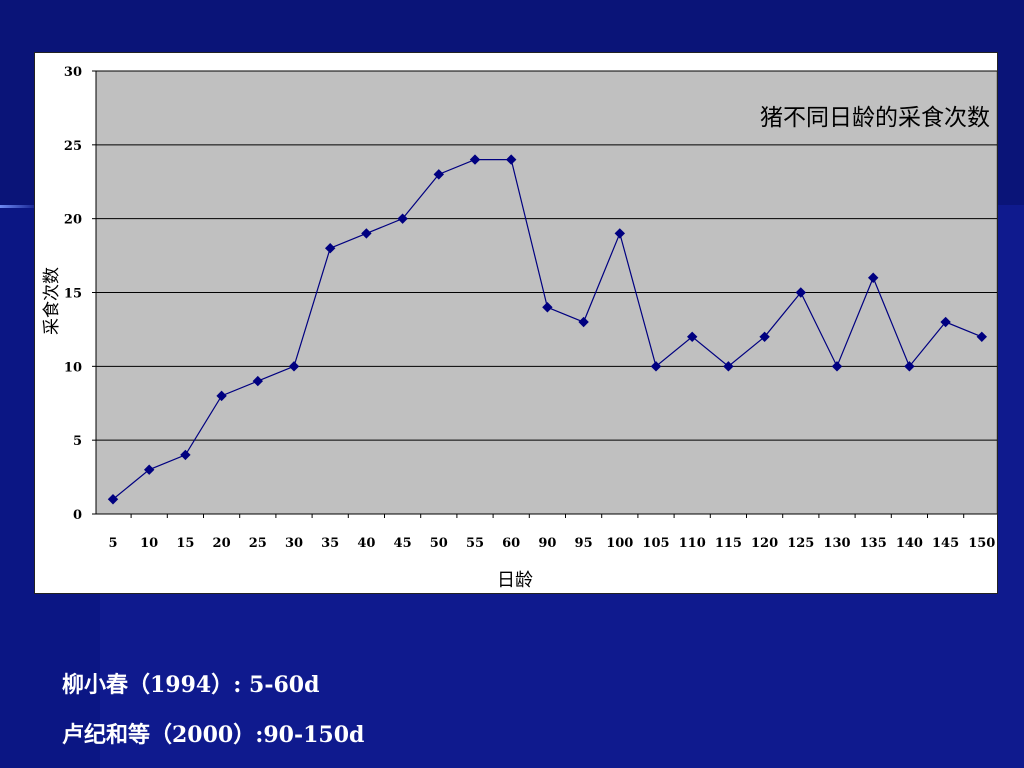 The width and height of the screenshot is (1024, 768). Describe the element at coordinates (403, 543) in the screenshot. I see `x-tick-label: 45` at that location.